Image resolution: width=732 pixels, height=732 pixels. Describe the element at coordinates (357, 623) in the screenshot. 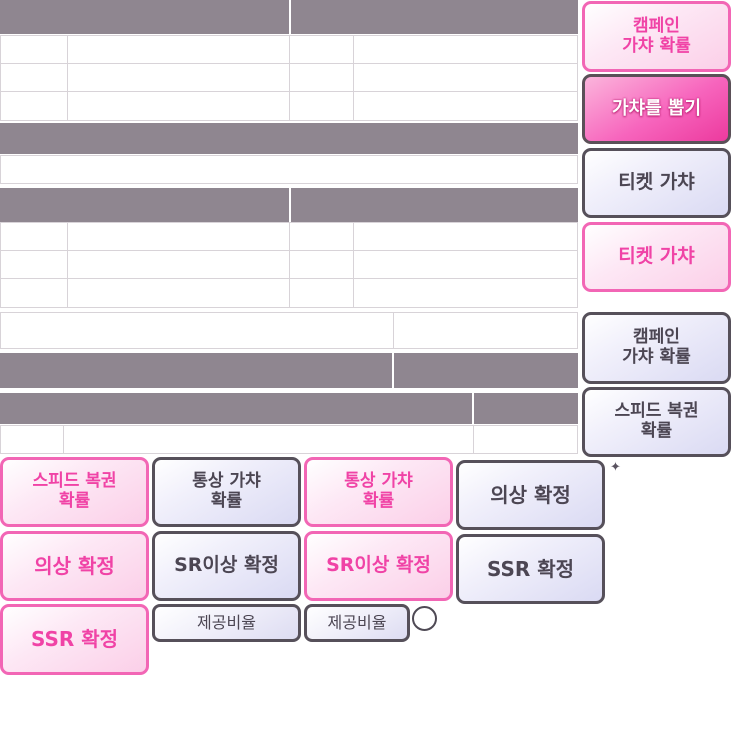

I see `provide-ratio-button-2: 제공비율` at that location.